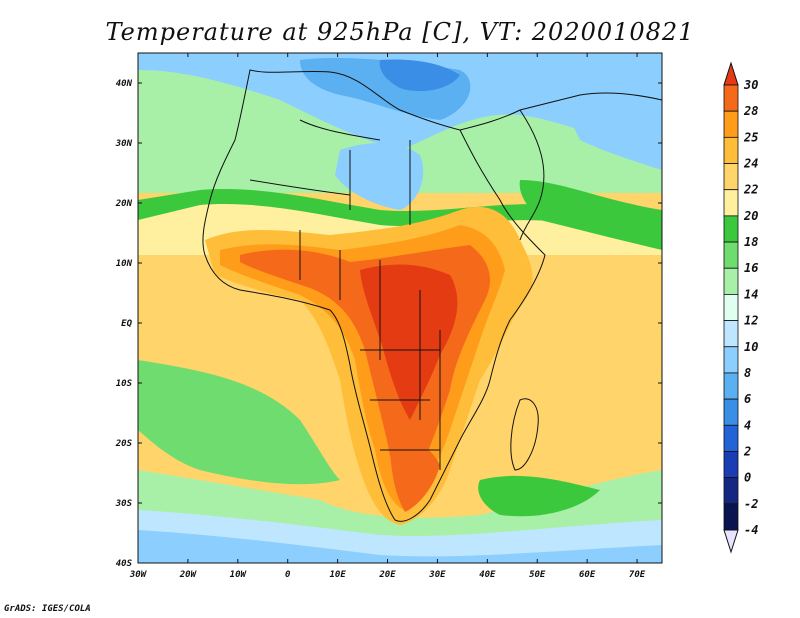 The width and height of the screenshot is (800, 618). Describe the element at coordinates (750, 164) in the screenshot. I see `colorbar-label: 24` at that location.